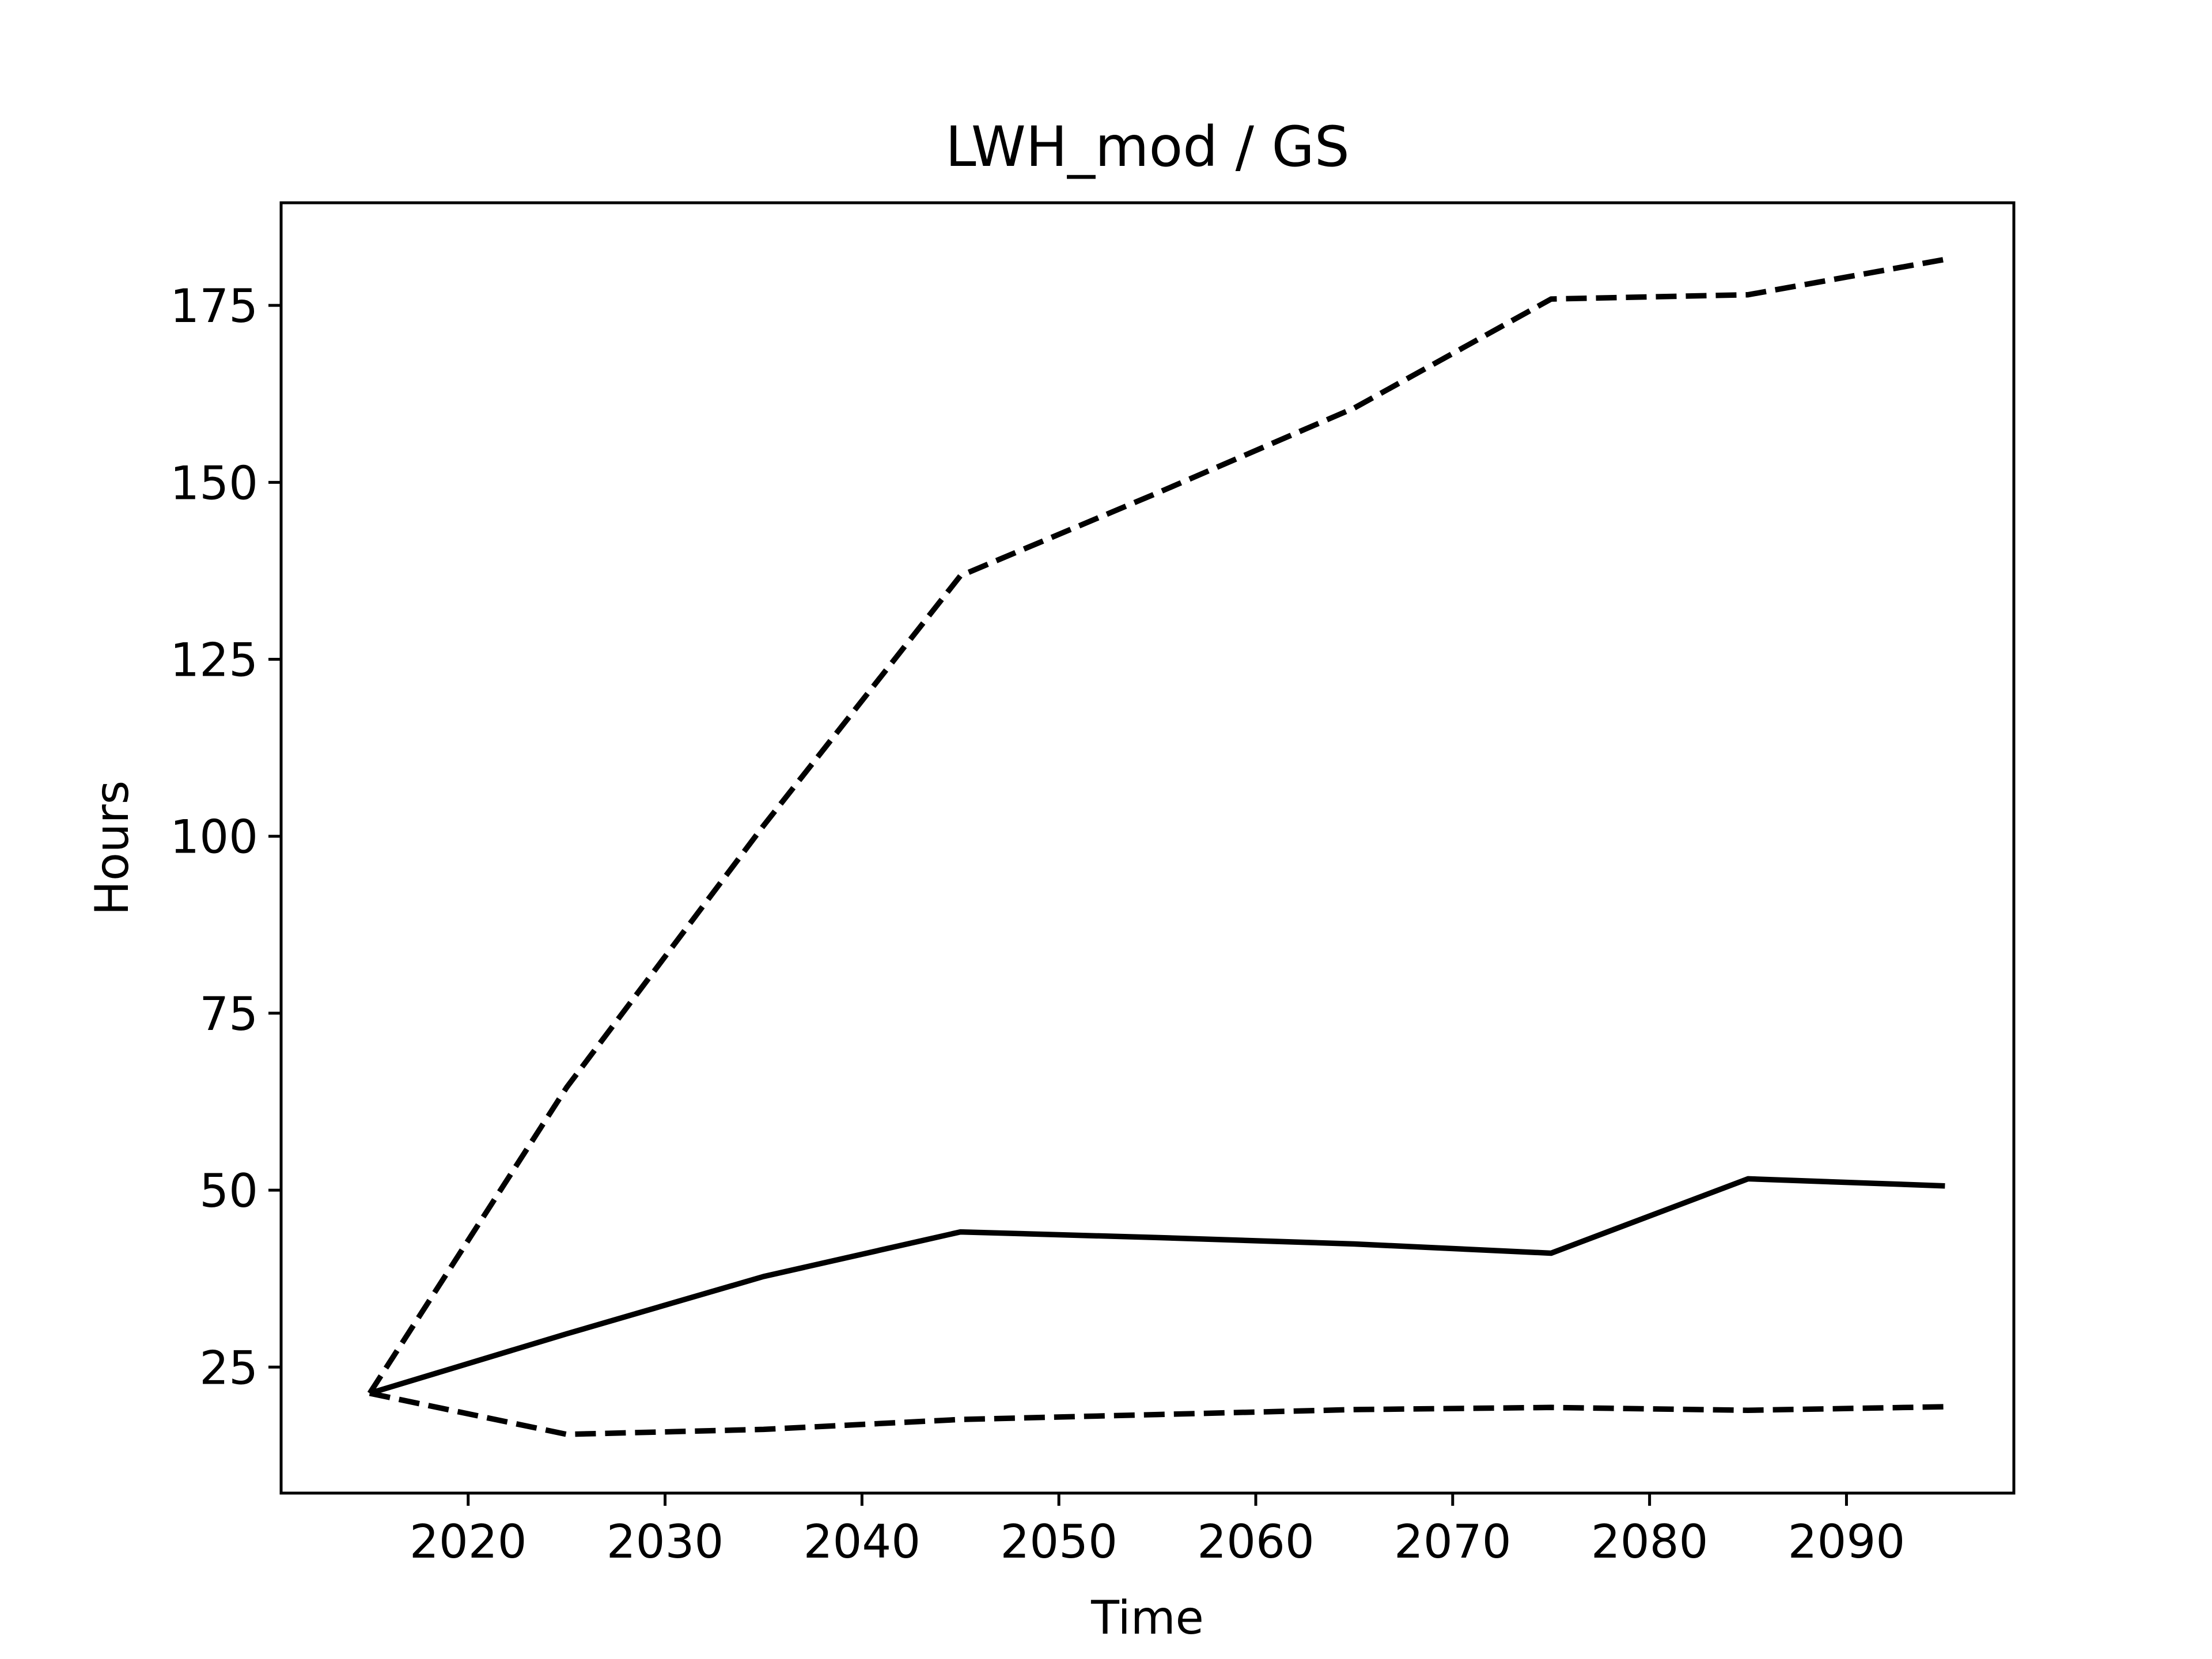 This screenshot has height=1659, width=2212. Describe the element at coordinates (665, 1542) in the screenshot. I see `x-tick-label: 2030` at that location.